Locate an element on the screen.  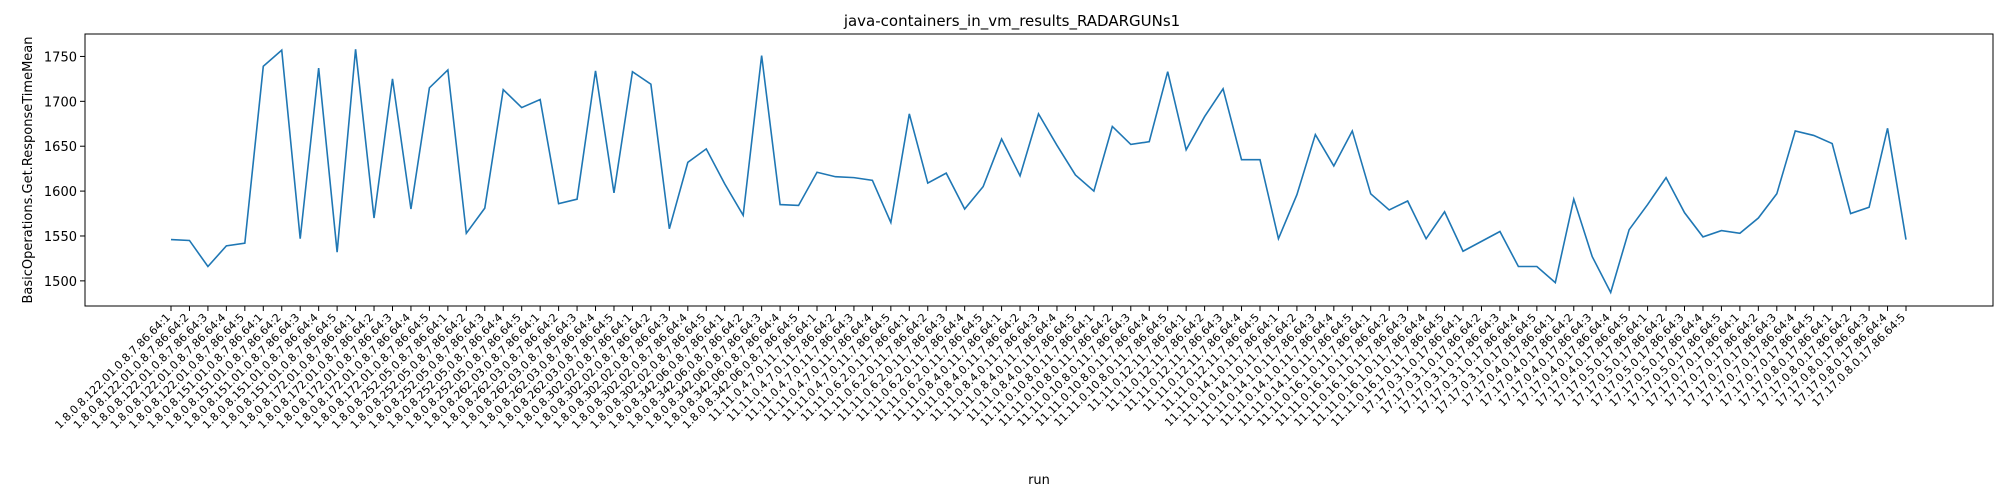
y-axis-label: BasicOperations.Get.ResponseTimeMean is located at coordinates (28, 170).